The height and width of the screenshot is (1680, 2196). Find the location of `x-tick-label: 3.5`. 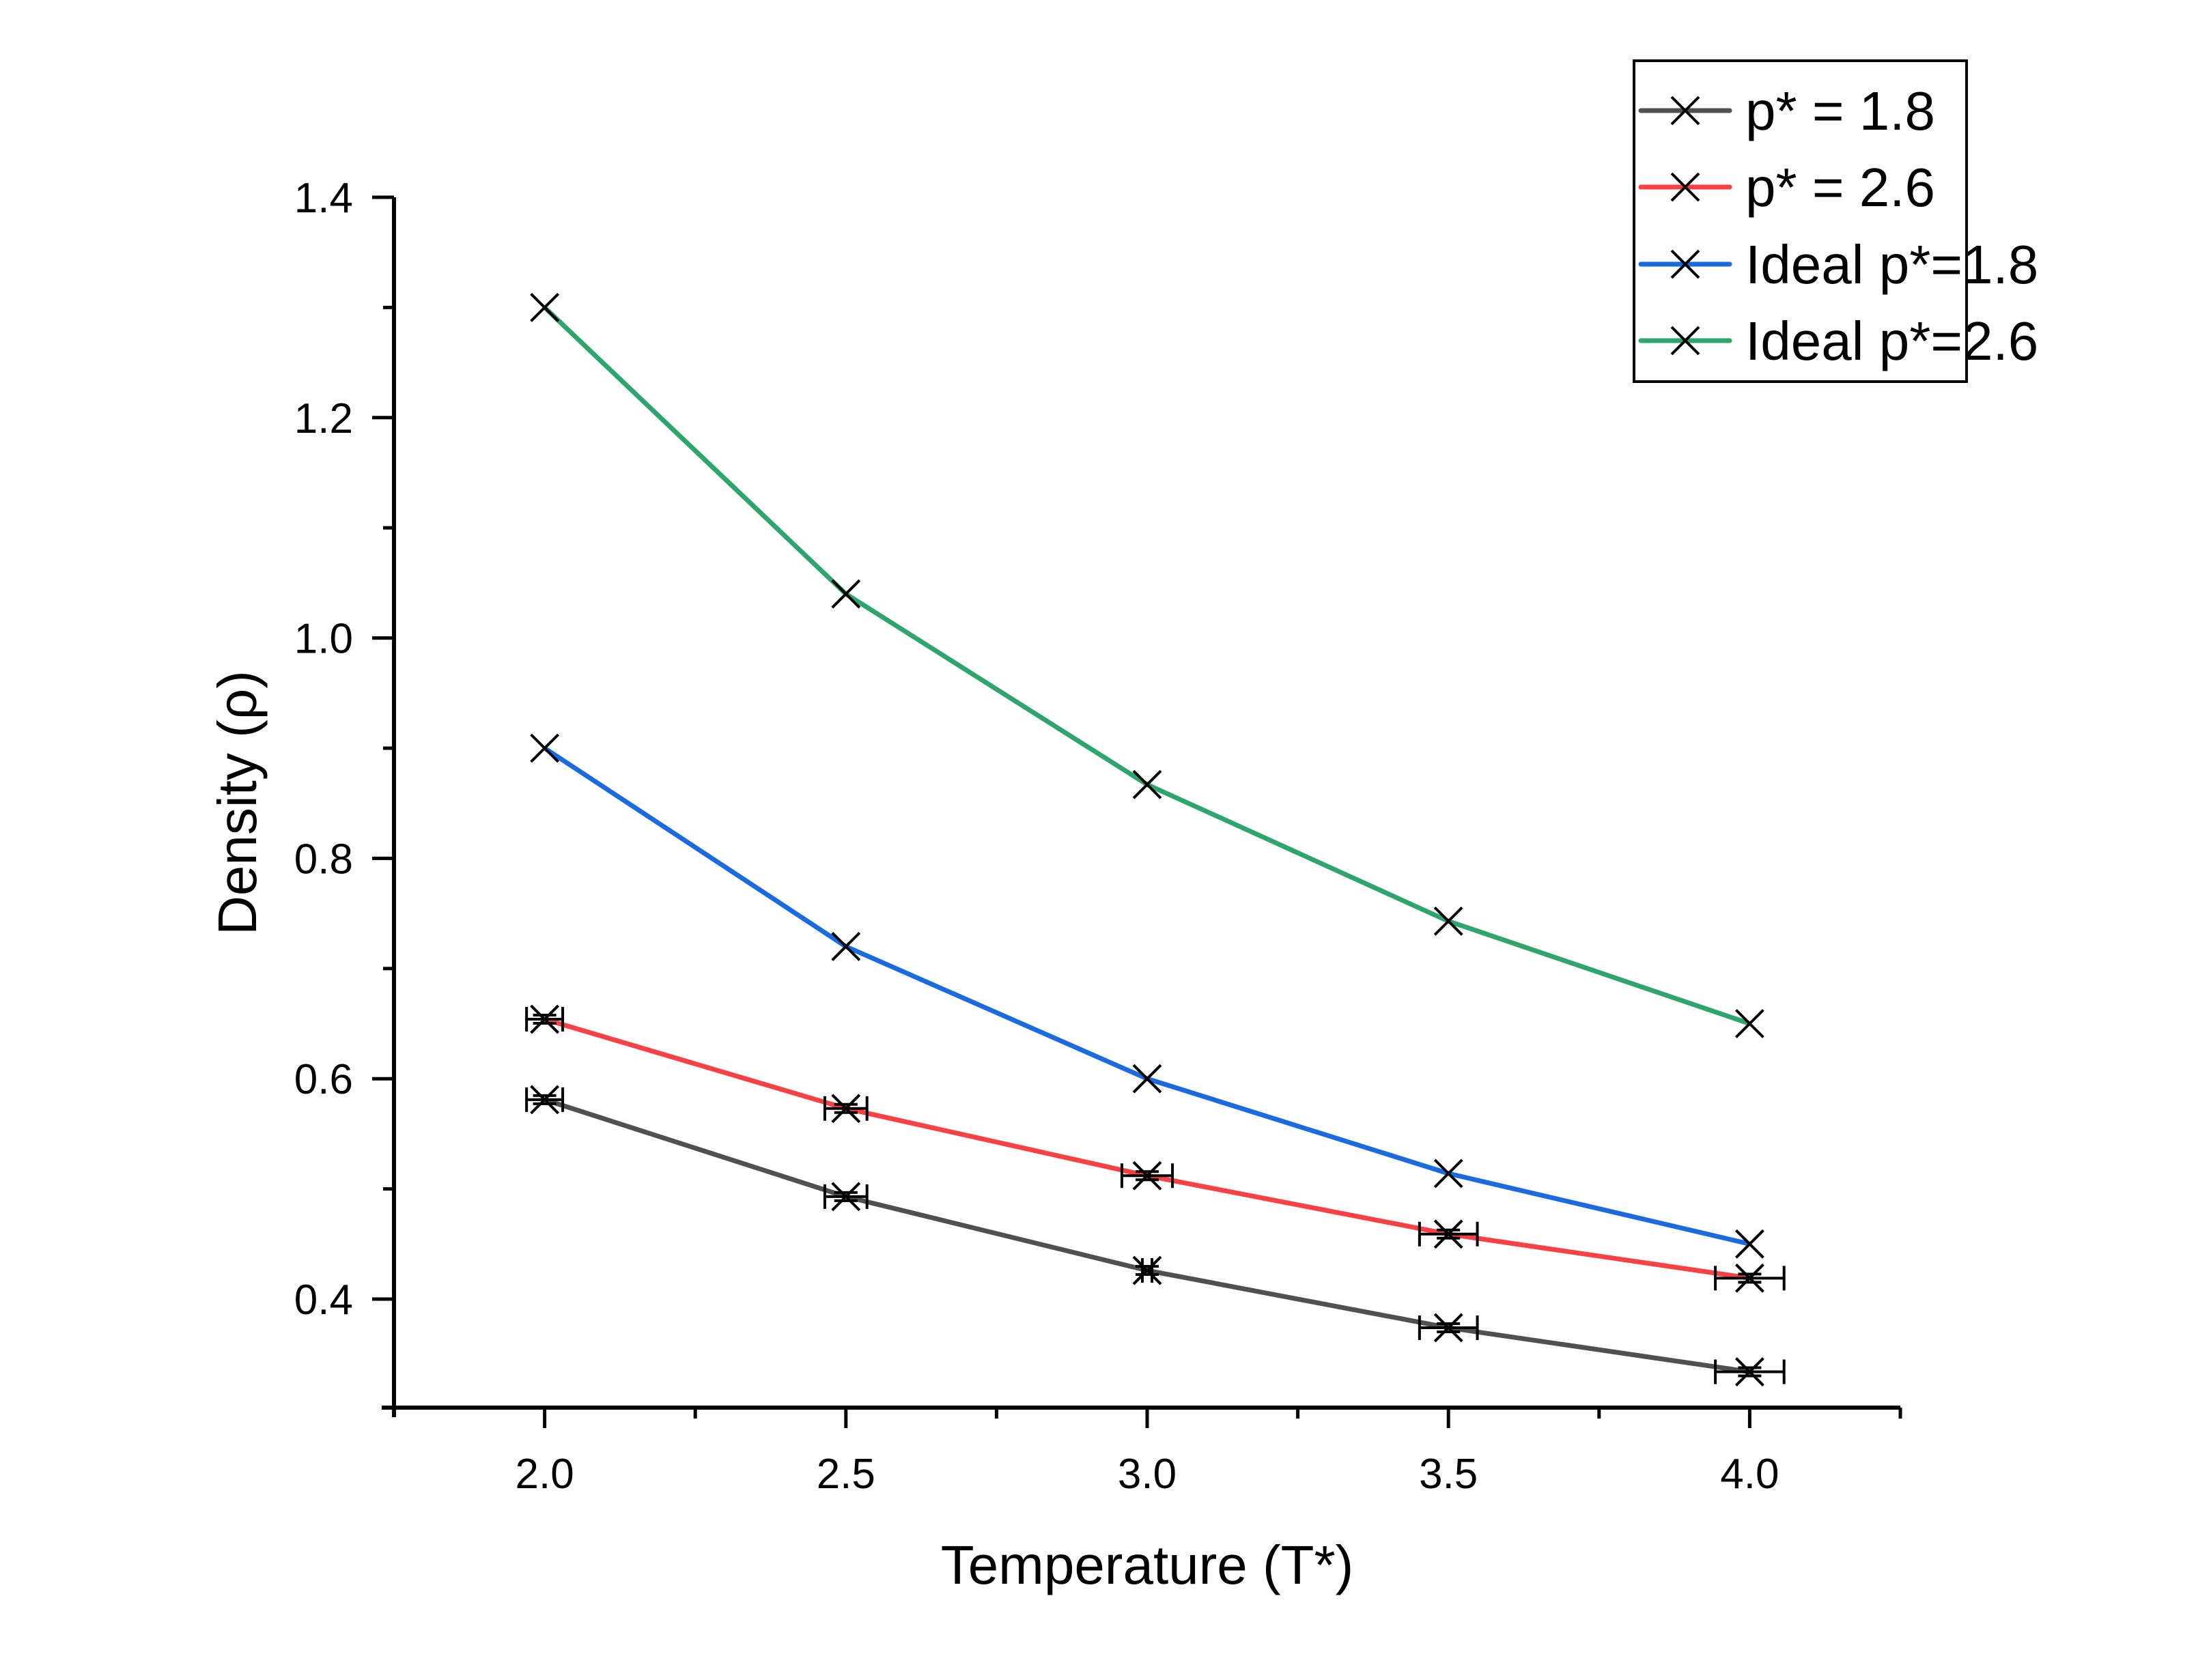

x-tick-label: 3.5 is located at coordinates (1449, 1474).